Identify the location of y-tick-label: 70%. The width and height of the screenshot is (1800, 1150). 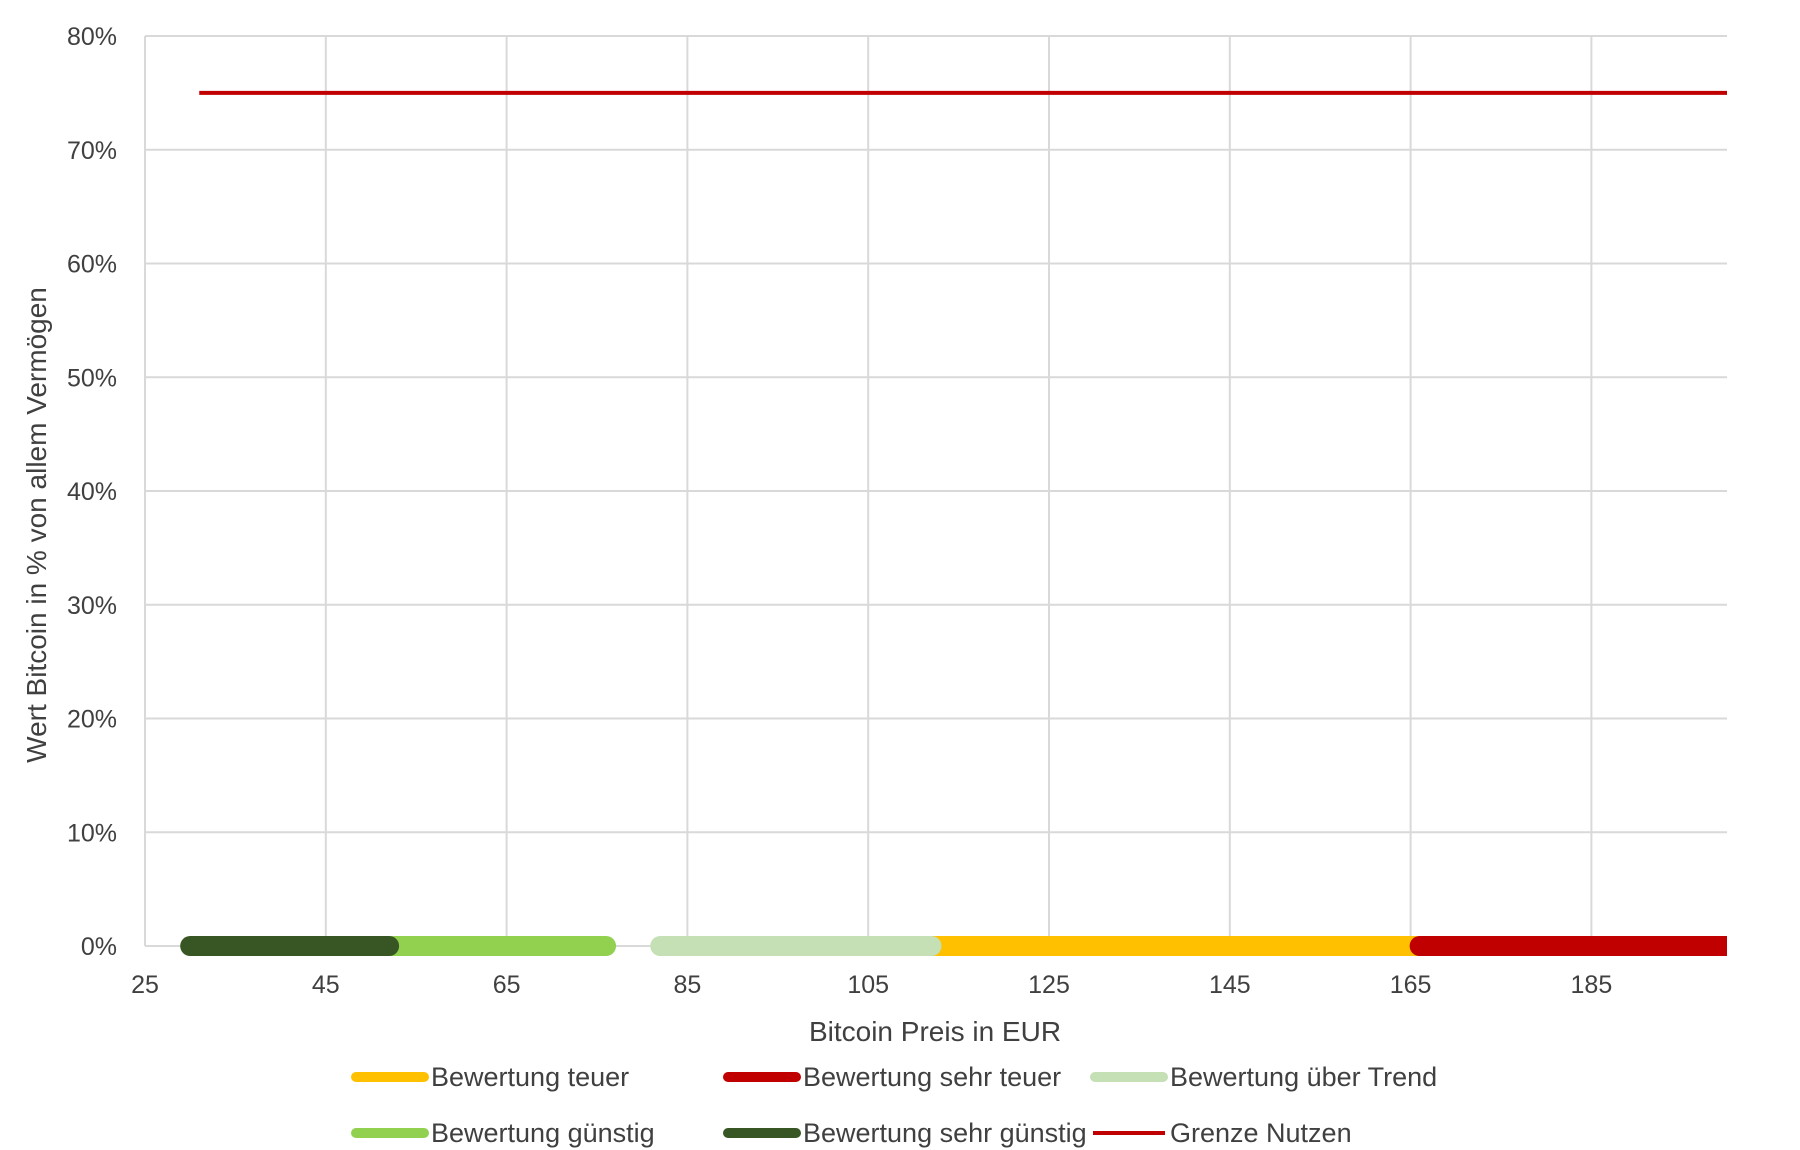
(92, 151).